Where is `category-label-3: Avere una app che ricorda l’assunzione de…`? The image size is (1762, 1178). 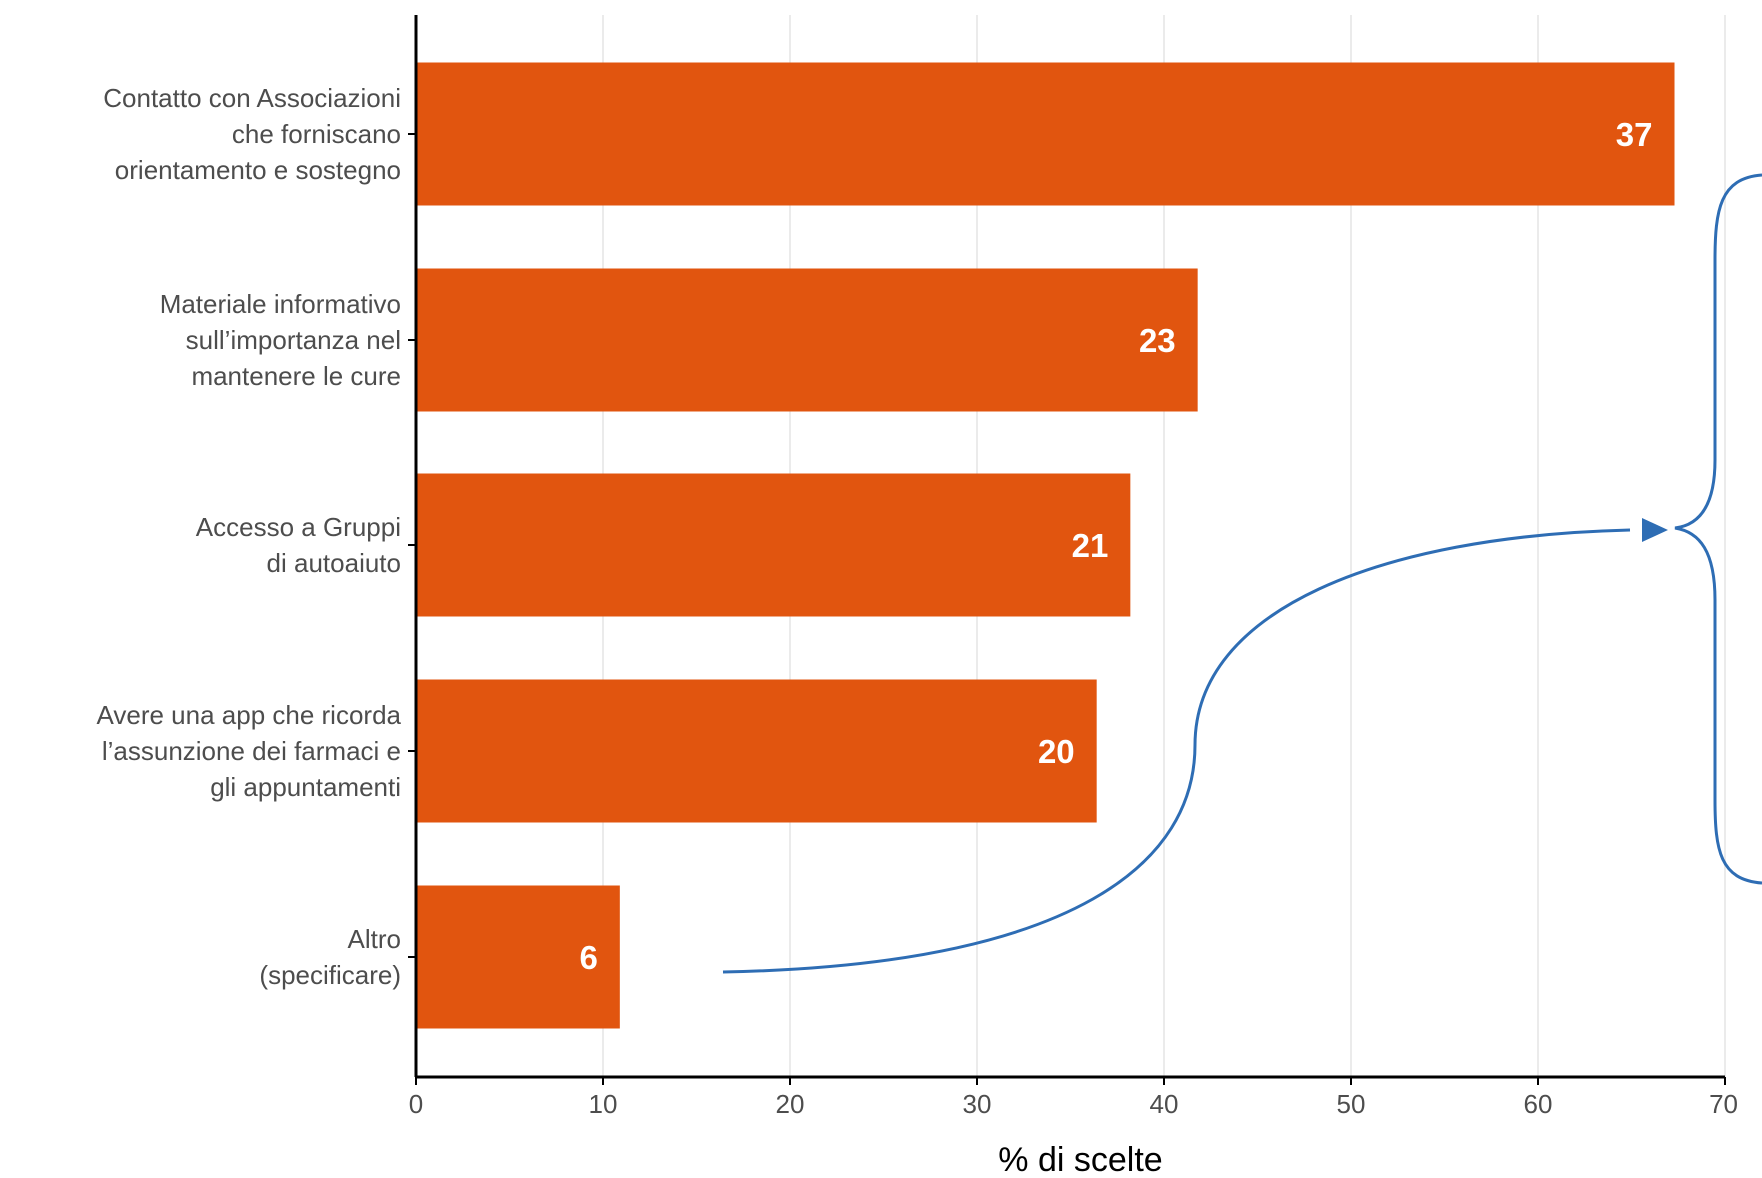
category-label-3: Avere una app che ricorda l’assunzione de… is located at coordinates (249, 751).